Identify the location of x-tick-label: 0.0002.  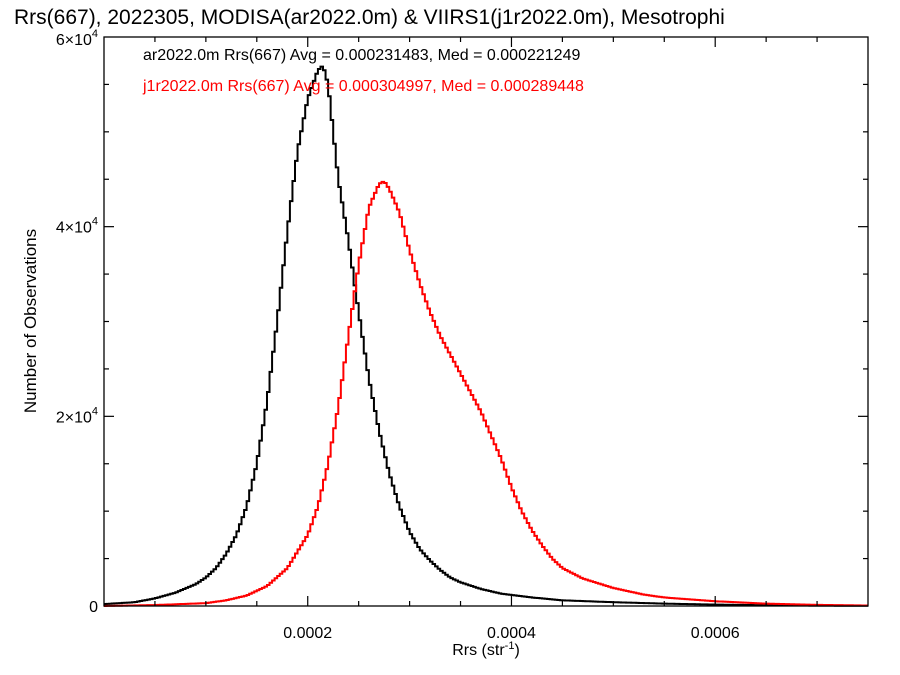
(307, 633).